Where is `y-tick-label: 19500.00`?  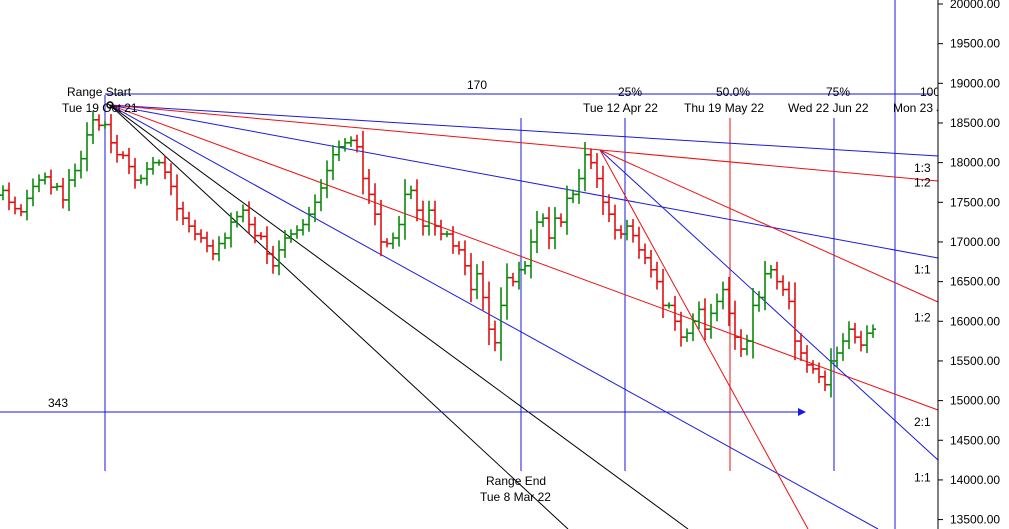 y-tick-label: 19500.00 is located at coordinates (975, 44).